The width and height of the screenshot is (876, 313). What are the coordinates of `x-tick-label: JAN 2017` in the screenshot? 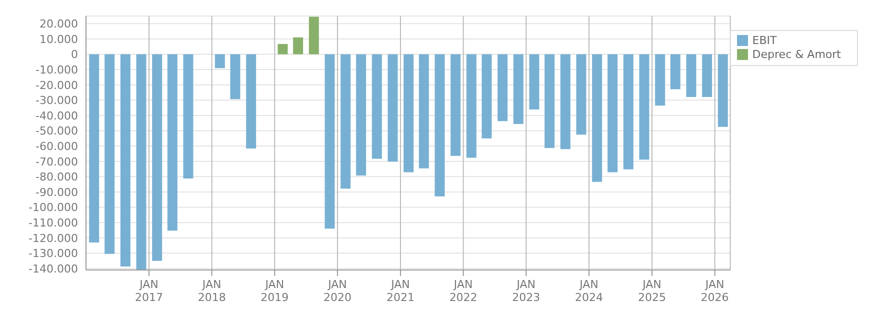 It's located at (149, 291).